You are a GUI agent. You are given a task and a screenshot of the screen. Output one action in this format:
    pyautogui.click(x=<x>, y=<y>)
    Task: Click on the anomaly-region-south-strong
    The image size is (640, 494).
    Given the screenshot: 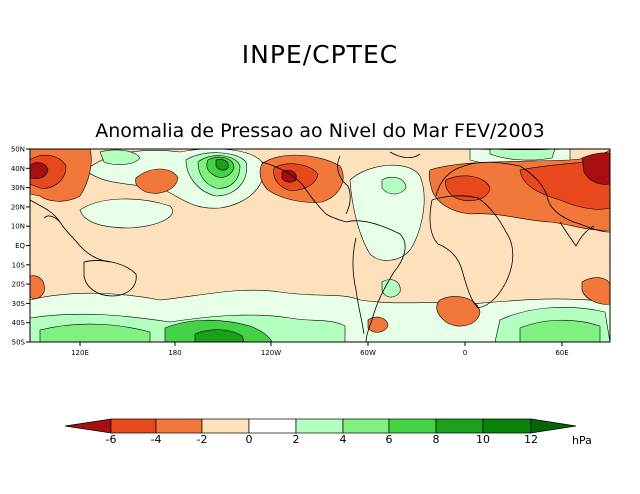 What is the action you would take?
    pyautogui.click(x=95, y=332)
    